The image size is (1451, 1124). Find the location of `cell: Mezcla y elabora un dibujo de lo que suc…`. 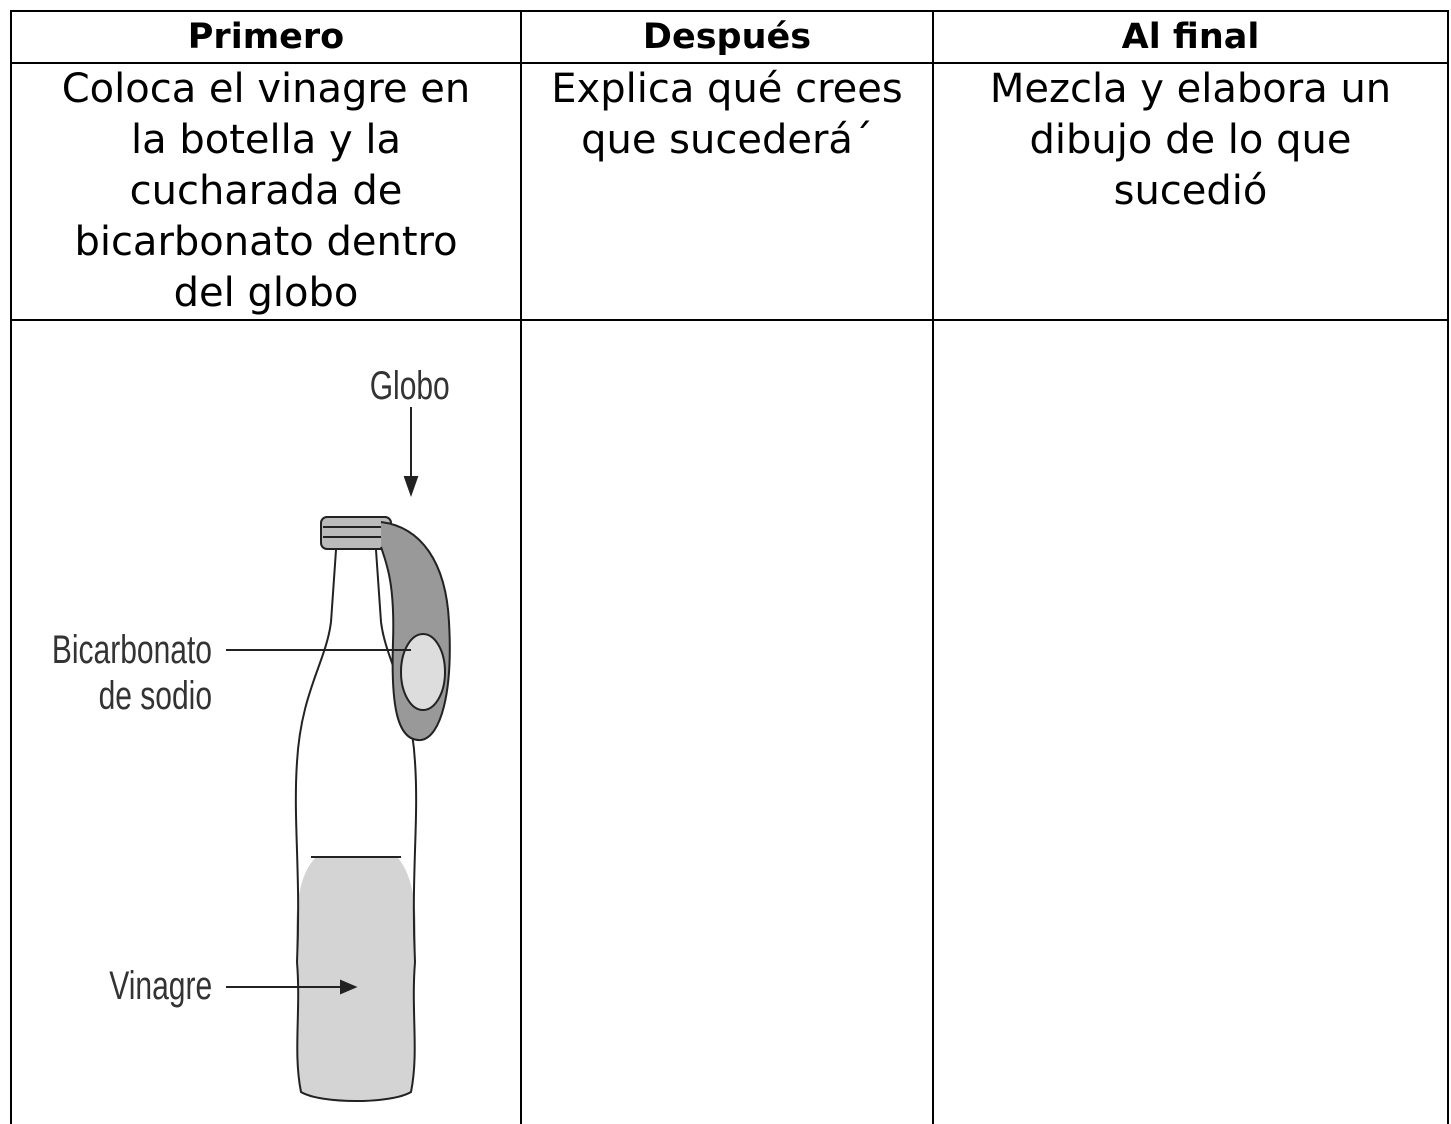

cell: Mezcla y elabora un dibujo de lo que suc… is located at coordinates (1190, 191).